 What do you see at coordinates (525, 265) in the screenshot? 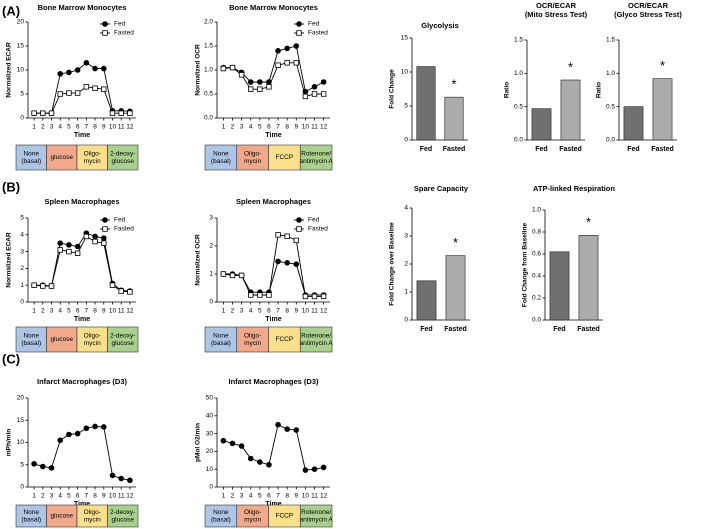
I see `y-axis-label: Fold Change from Baseline` at bounding box center [525, 265].